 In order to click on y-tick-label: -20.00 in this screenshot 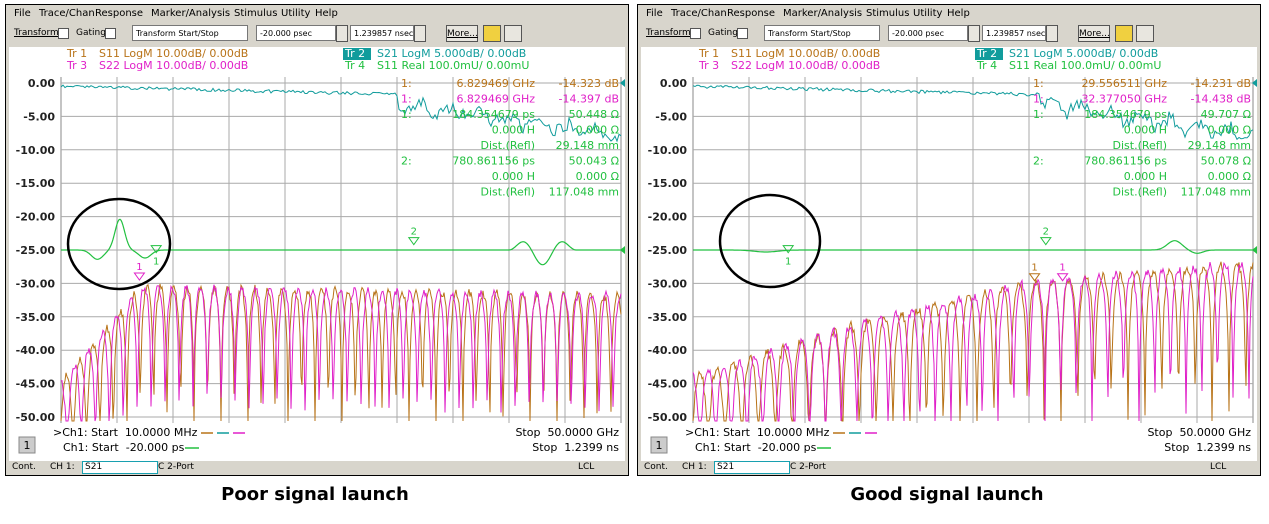, I will do `click(668, 217)`.